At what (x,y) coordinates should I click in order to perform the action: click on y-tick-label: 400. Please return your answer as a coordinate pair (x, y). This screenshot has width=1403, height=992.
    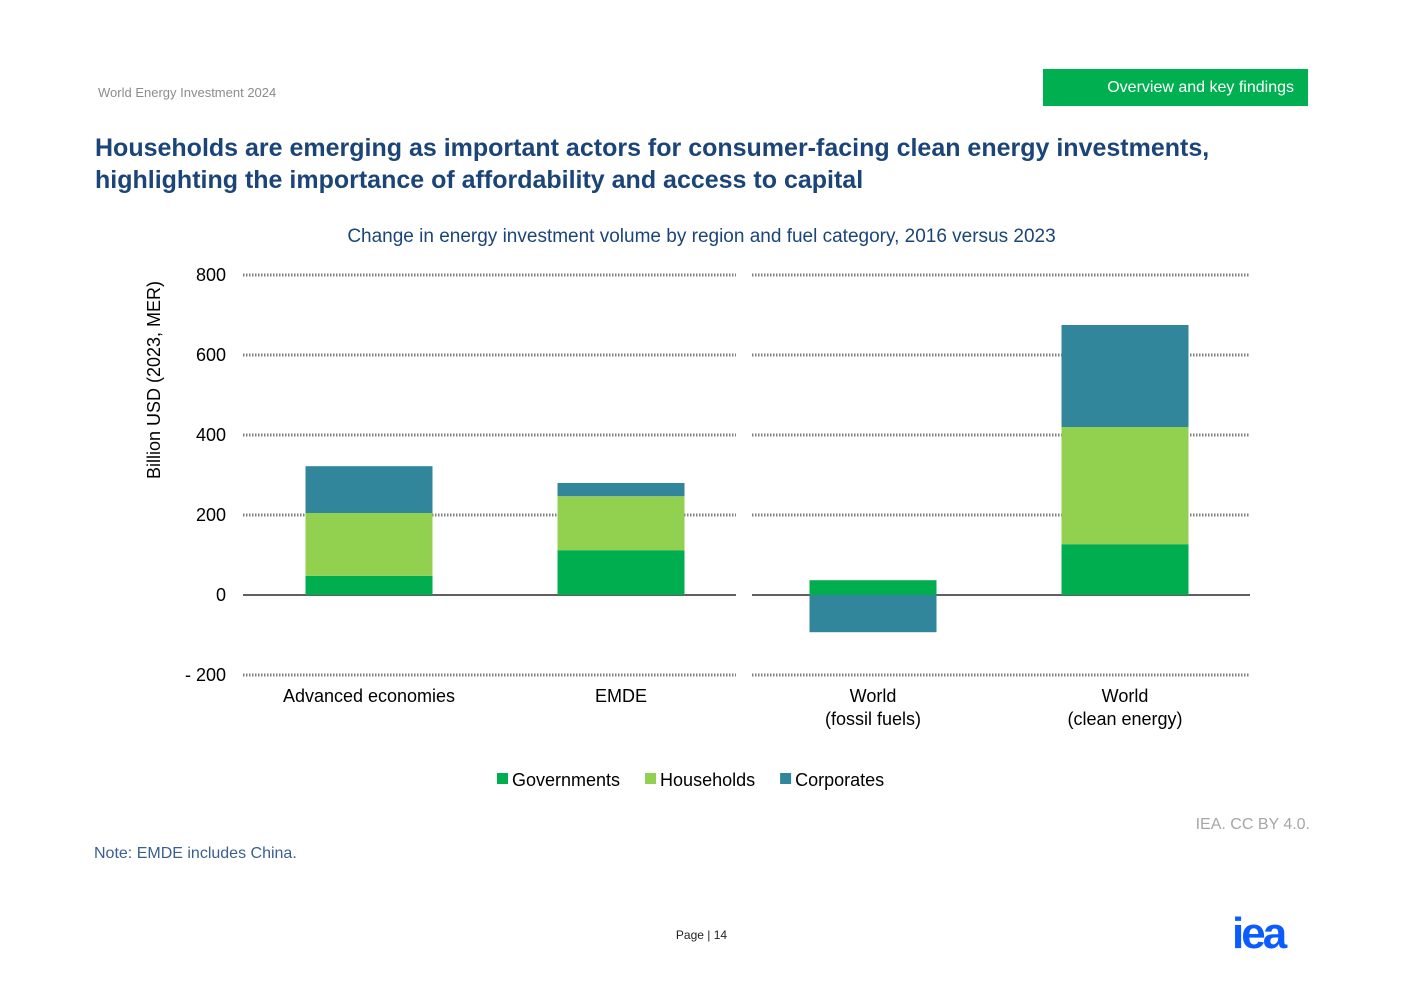
    Looking at the image, I should click on (211, 435).